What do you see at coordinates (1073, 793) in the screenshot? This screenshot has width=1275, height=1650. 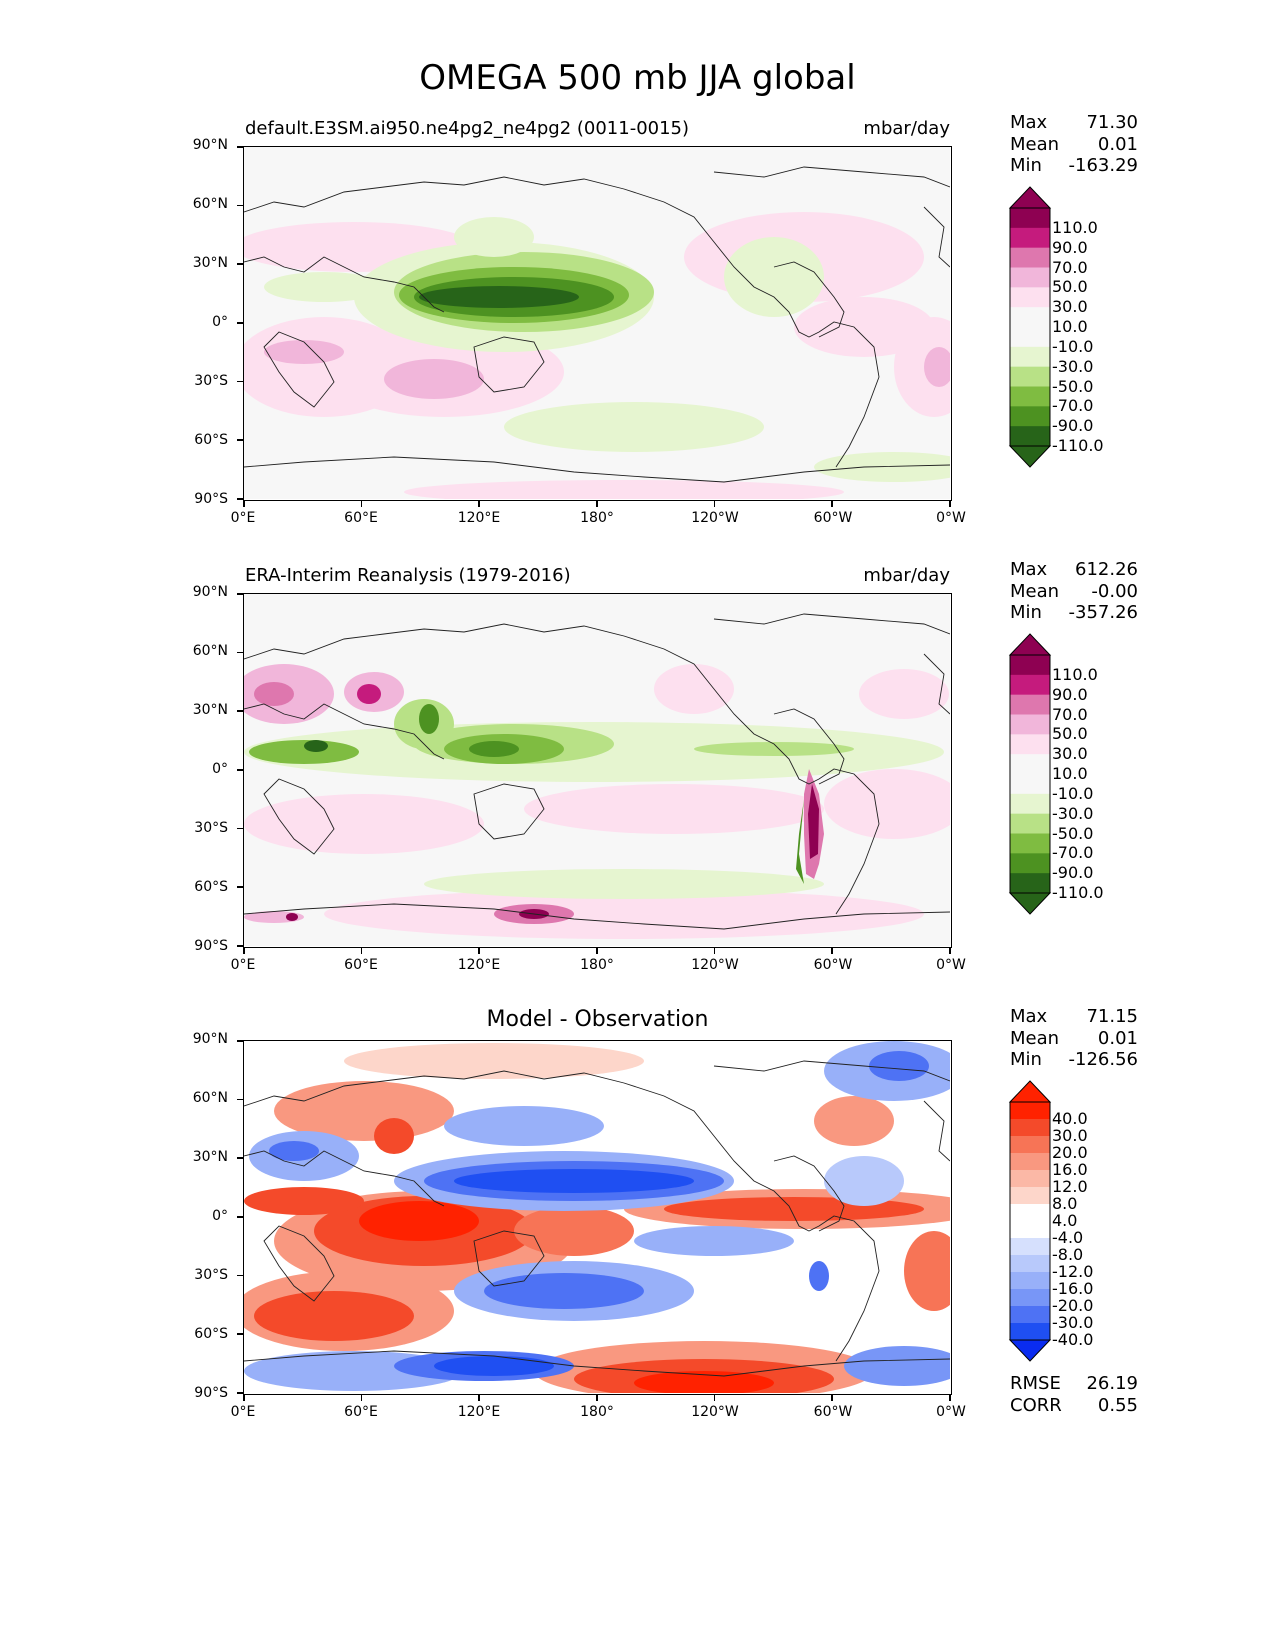 I see `colorbar-tick-label: -10.0` at bounding box center [1073, 793].